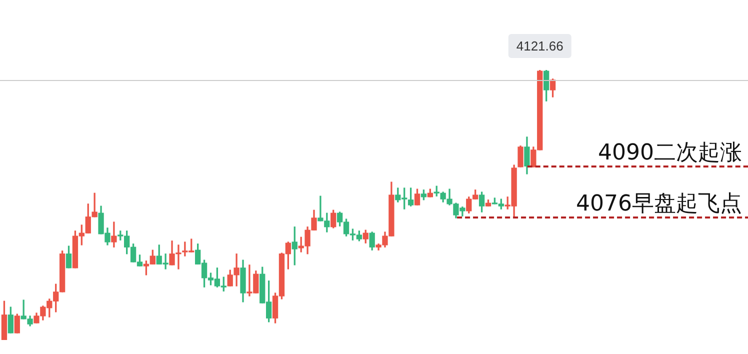  Describe the element at coordinates (659, 204) in the screenshot. I see `ref-line-label: 4076早盘起飞点` at that location.